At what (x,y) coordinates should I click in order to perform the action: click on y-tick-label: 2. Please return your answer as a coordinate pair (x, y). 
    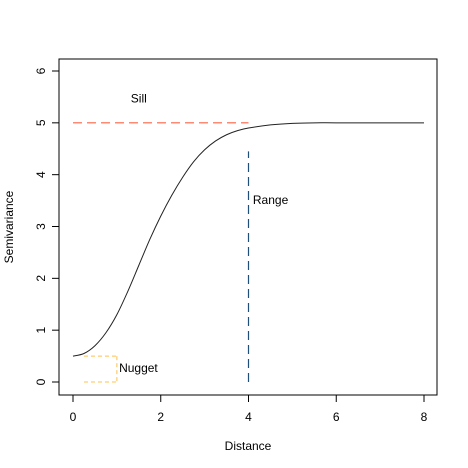
    Looking at the image, I should click on (41, 278).